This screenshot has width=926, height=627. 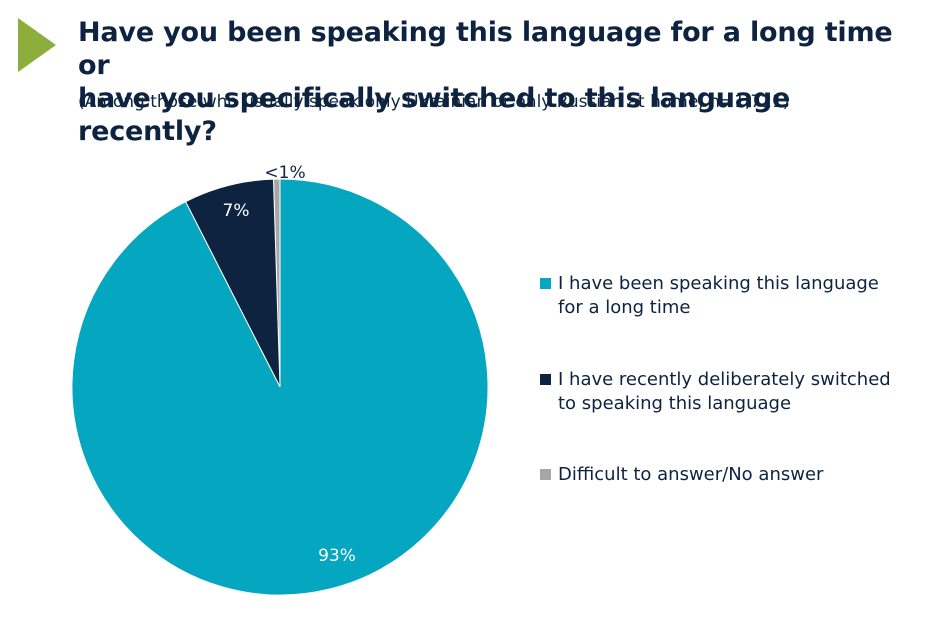 What do you see at coordinates (724, 379) in the screenshot?
I see `legend-label-line: I have recently deliberately switched` at bounding box center [724, 379].